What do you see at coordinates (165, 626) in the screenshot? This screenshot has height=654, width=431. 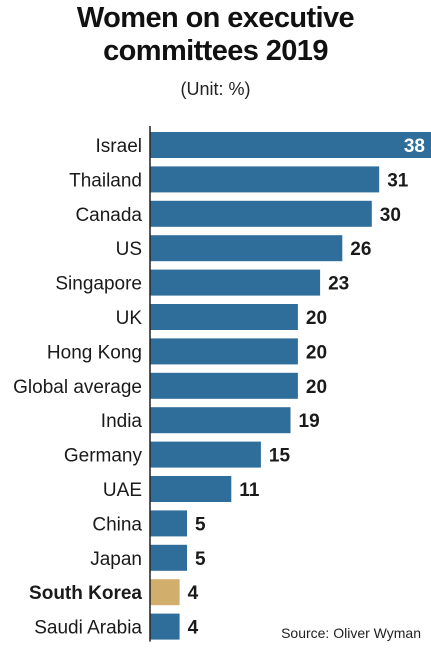 I see `bar-saudi-arabia` at bounding box center [165, 626].